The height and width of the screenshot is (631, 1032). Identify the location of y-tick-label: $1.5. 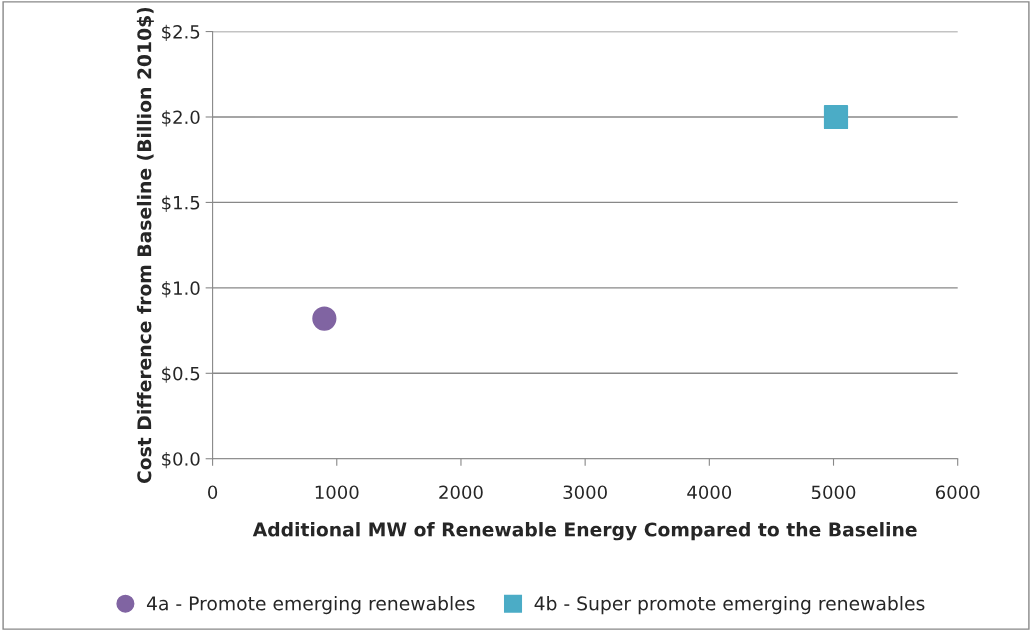
(181, 203).